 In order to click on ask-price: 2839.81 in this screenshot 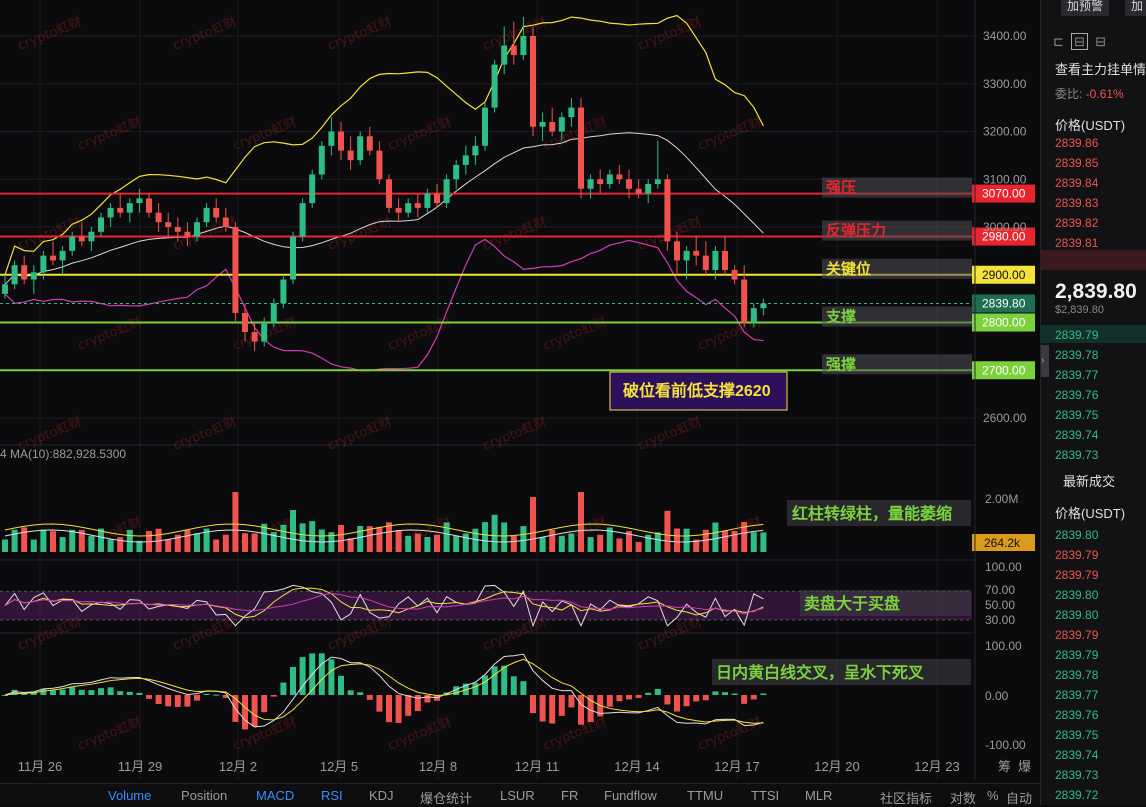, I will do `click(1077, 243)`.